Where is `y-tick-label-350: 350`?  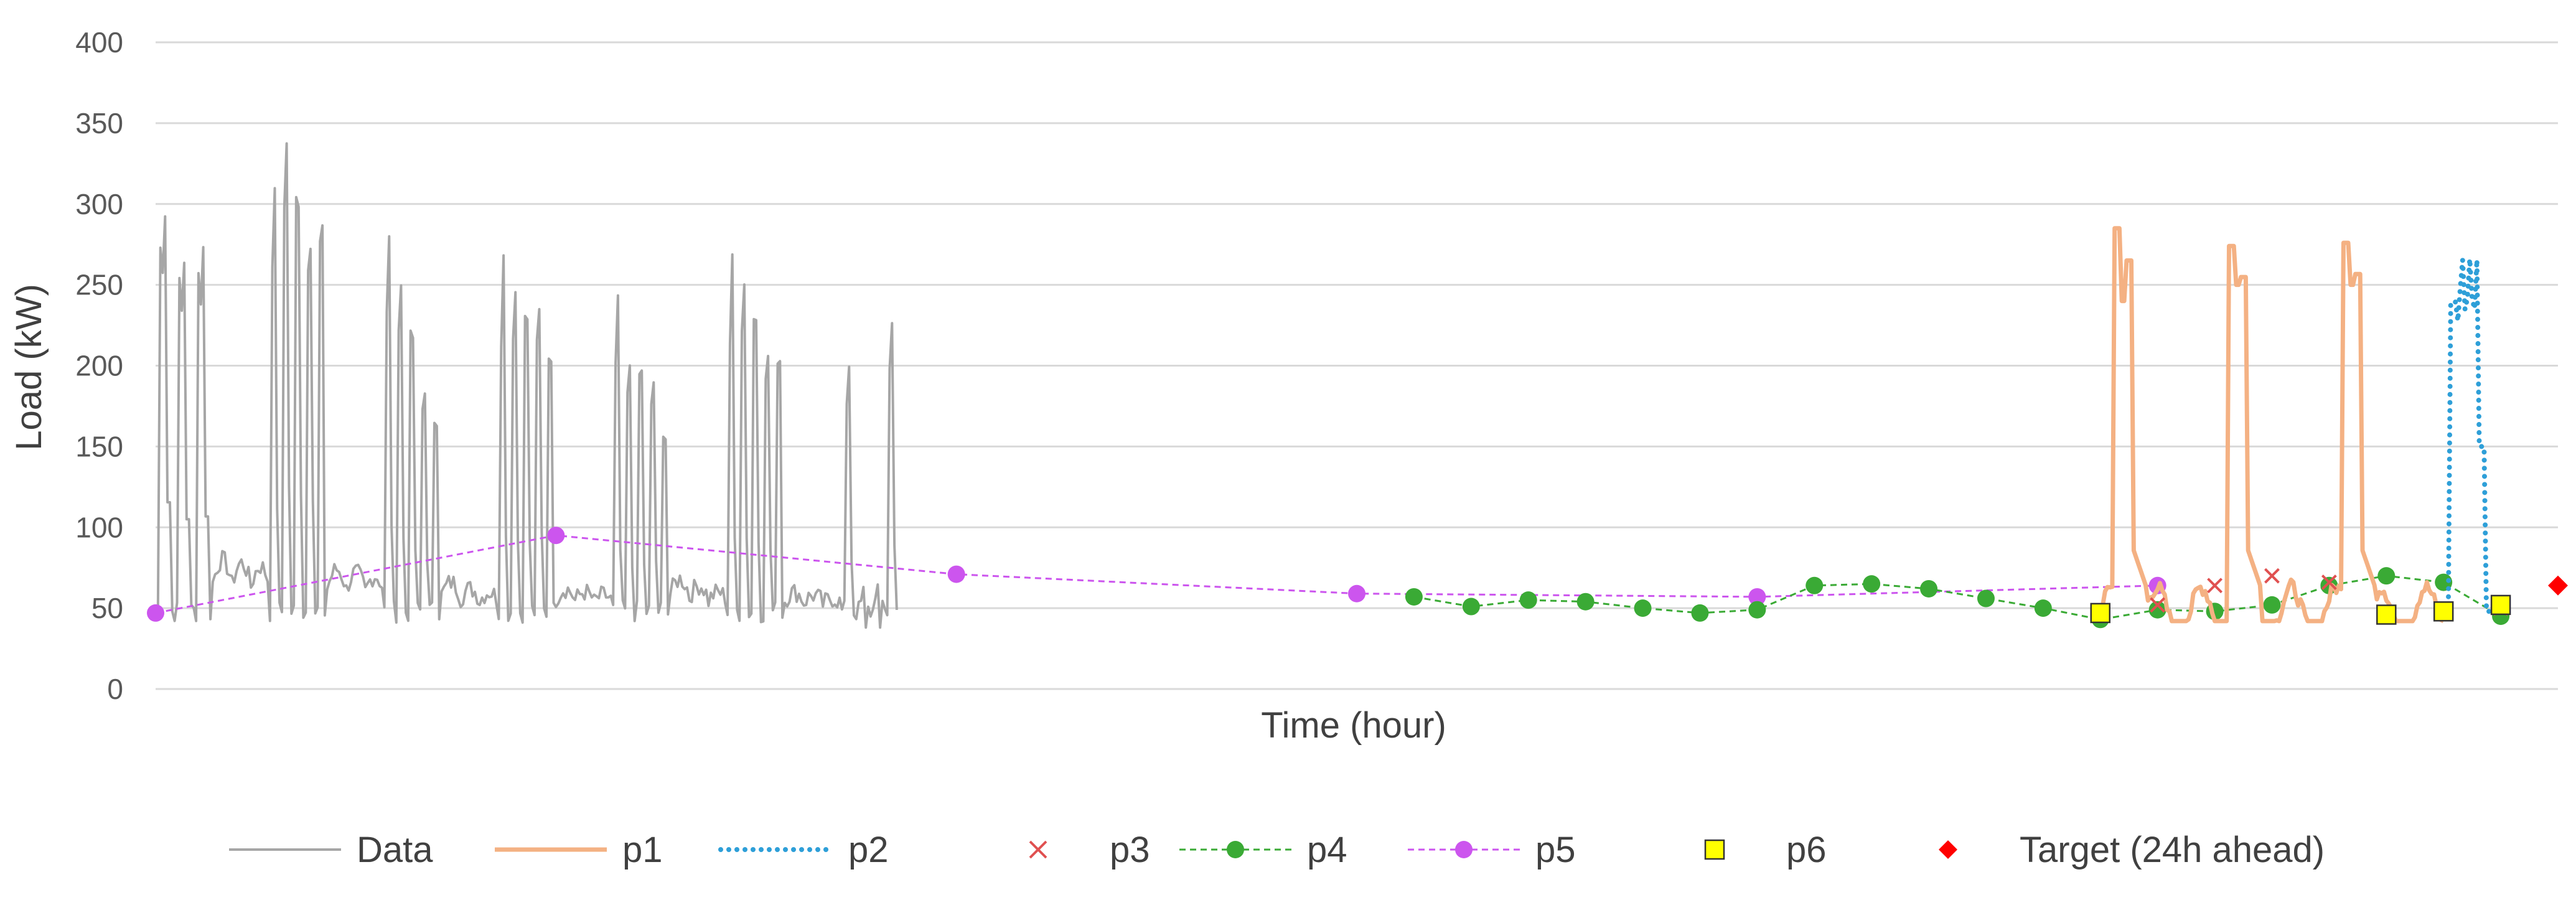
y-tick-label-350: 350 is located at coordinates (99, 123).